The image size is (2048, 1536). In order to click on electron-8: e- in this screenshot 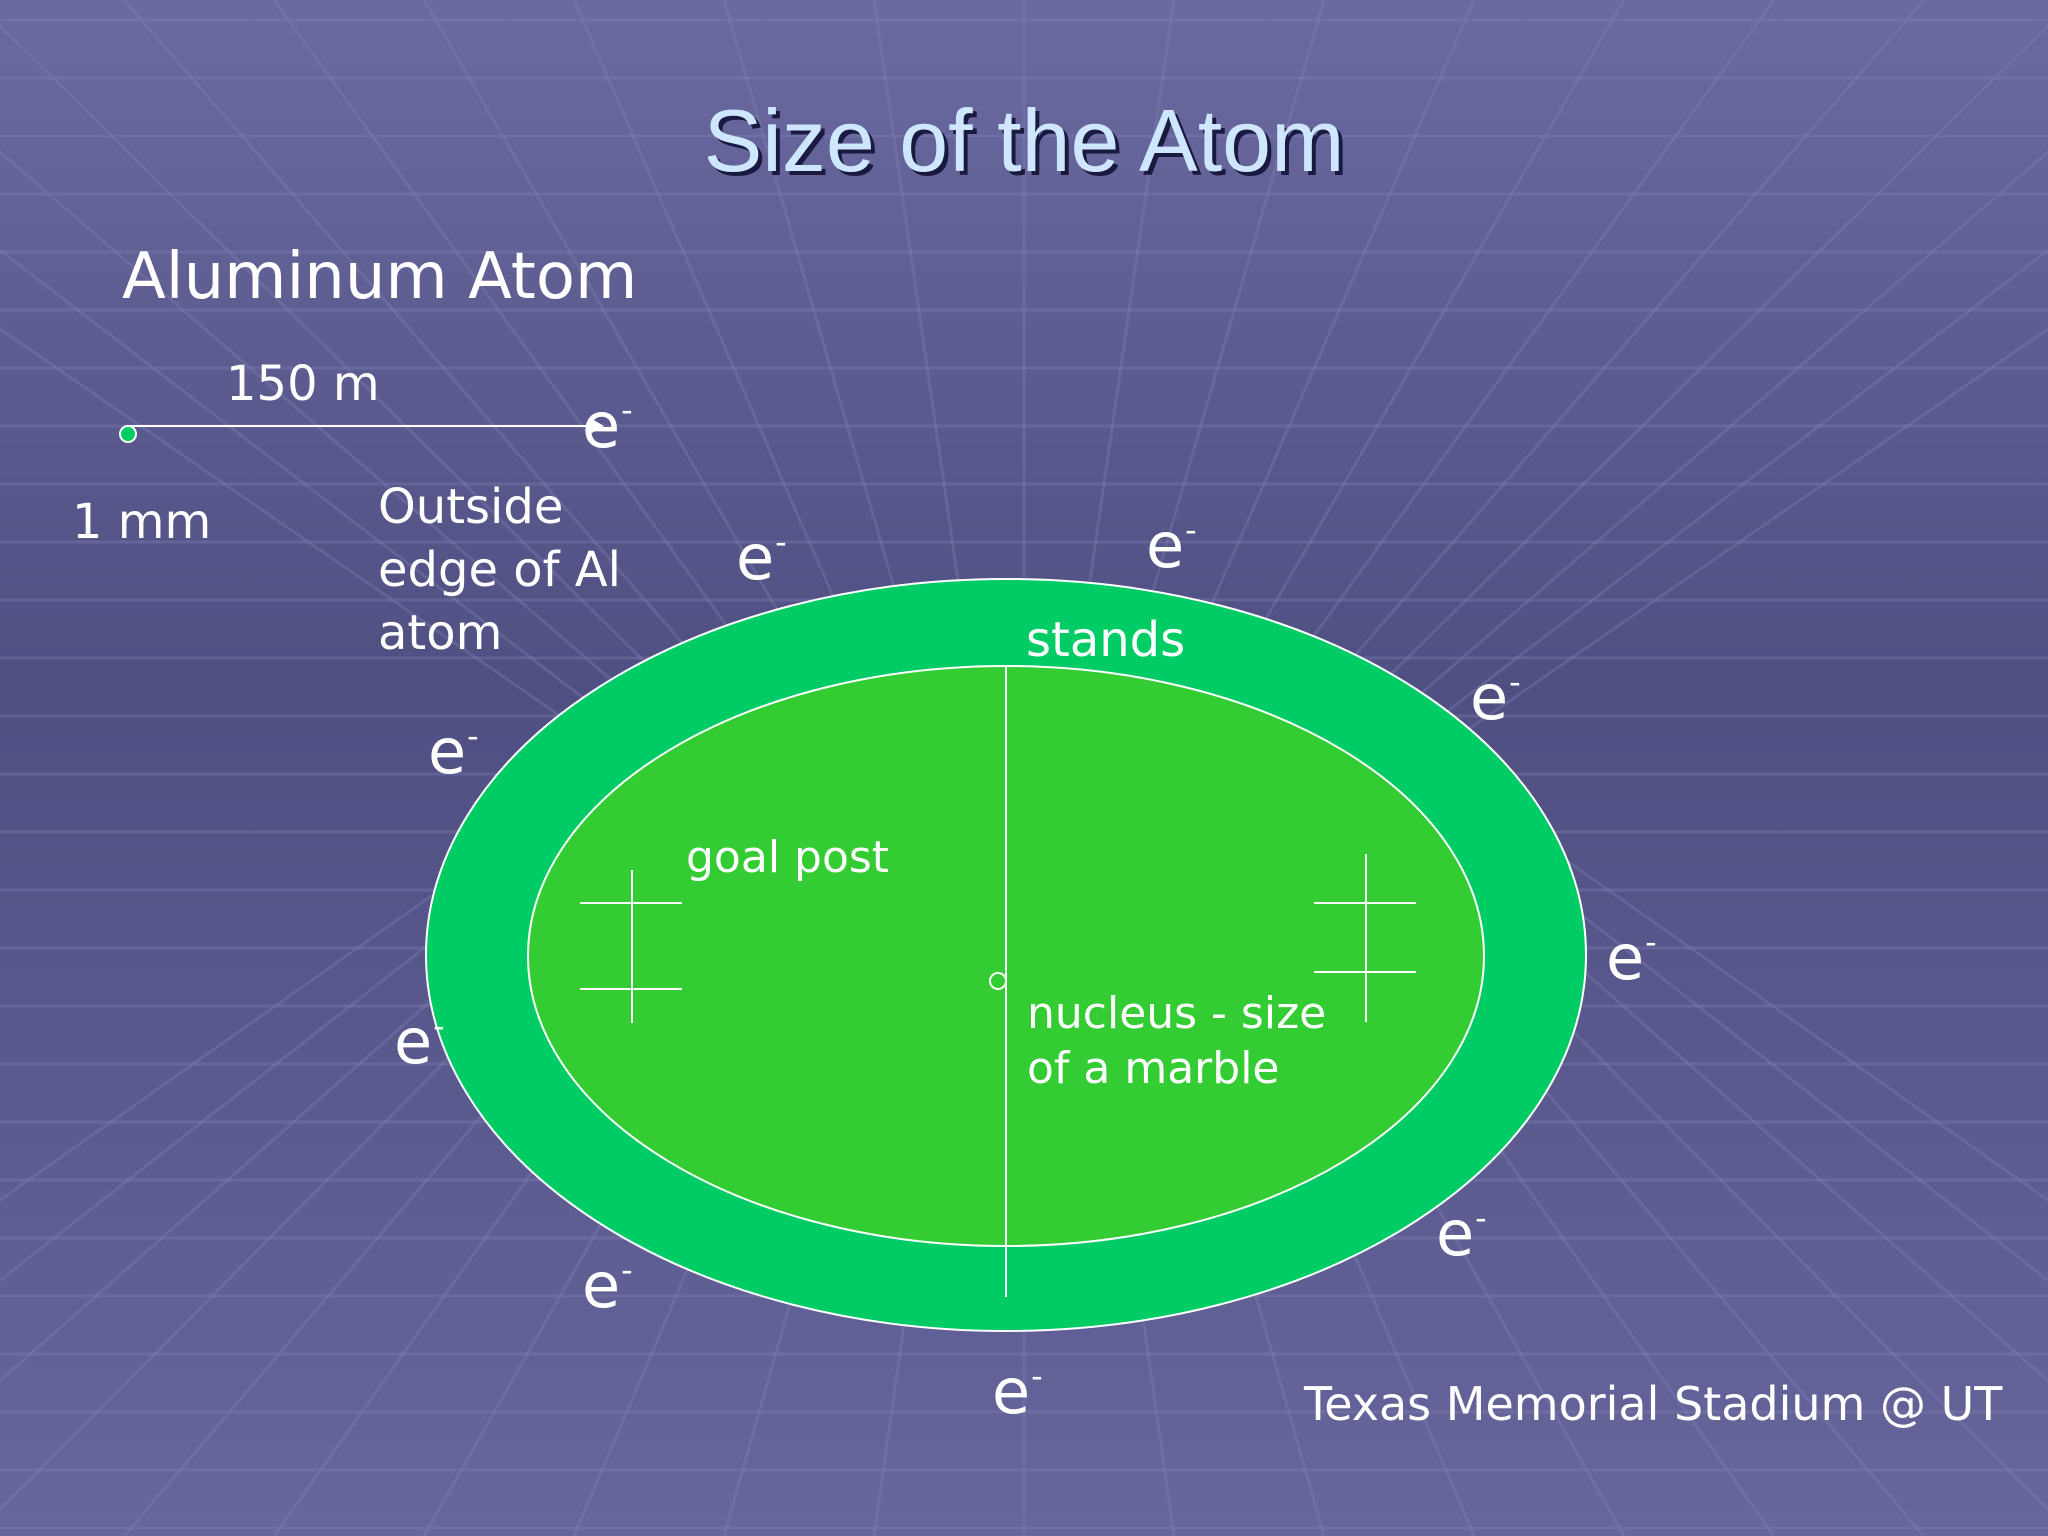, I will do `click(1461, 1233)`.